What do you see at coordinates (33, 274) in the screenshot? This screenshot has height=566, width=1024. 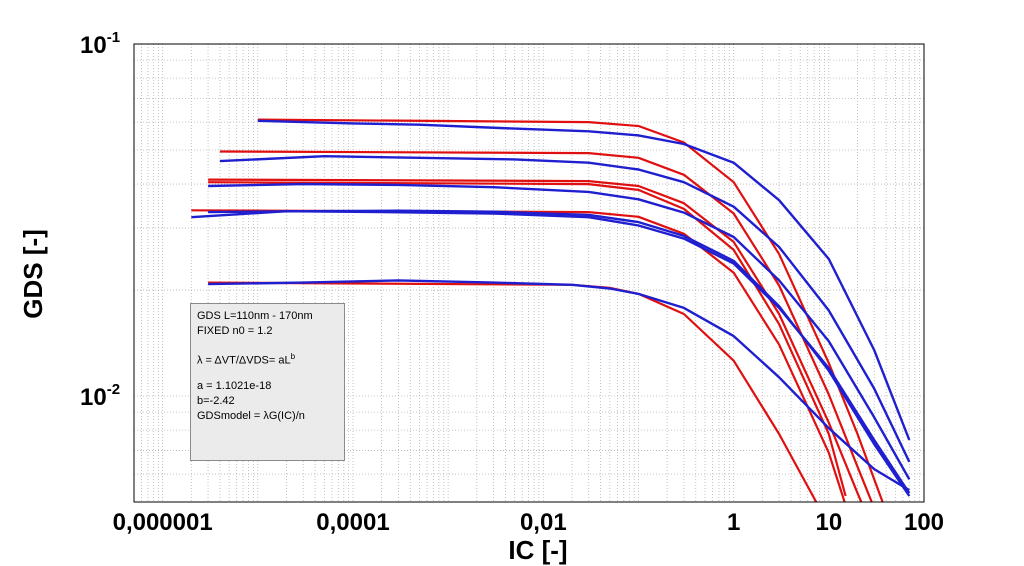 I see `y-axis-title: GDS [-]` at bounding box center [33, 274].